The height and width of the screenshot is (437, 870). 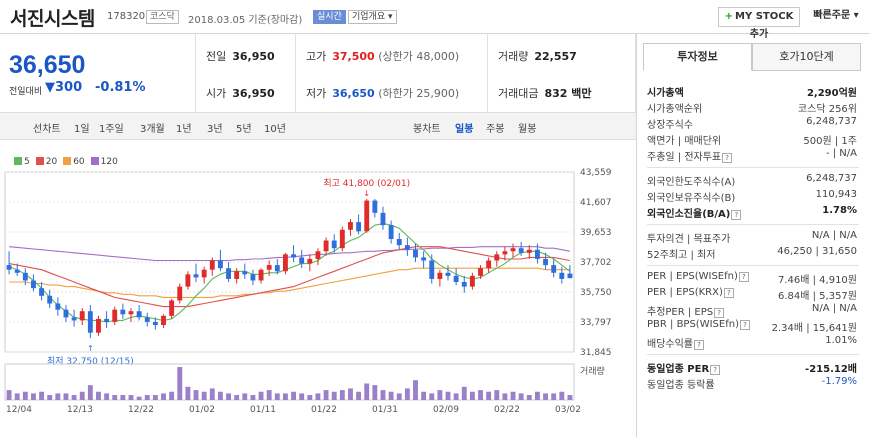 I want to click on info-label: 시가총액순위, so click(x=675, y=109).